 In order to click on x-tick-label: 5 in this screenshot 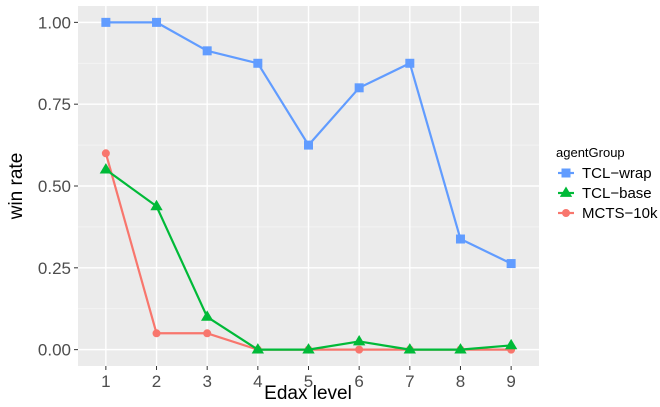, I will do `click(308, 381)`.